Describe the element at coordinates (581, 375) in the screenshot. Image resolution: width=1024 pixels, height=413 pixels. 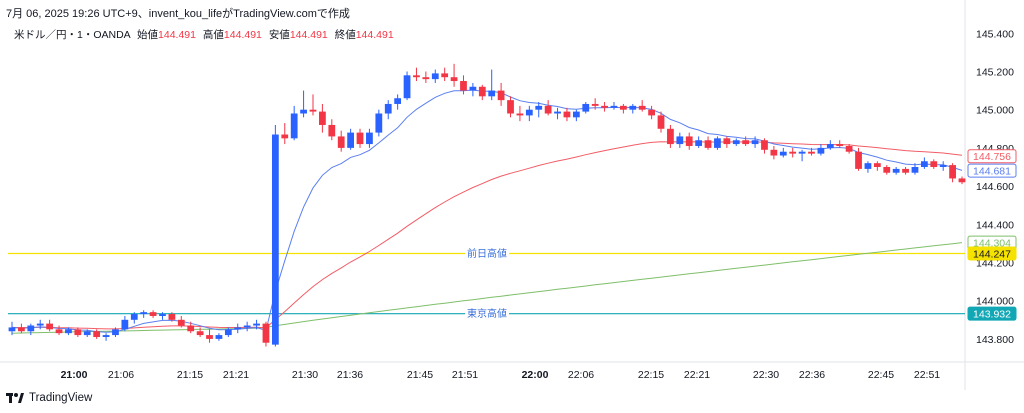
I see `x-tick-label: 22:06` at that location.